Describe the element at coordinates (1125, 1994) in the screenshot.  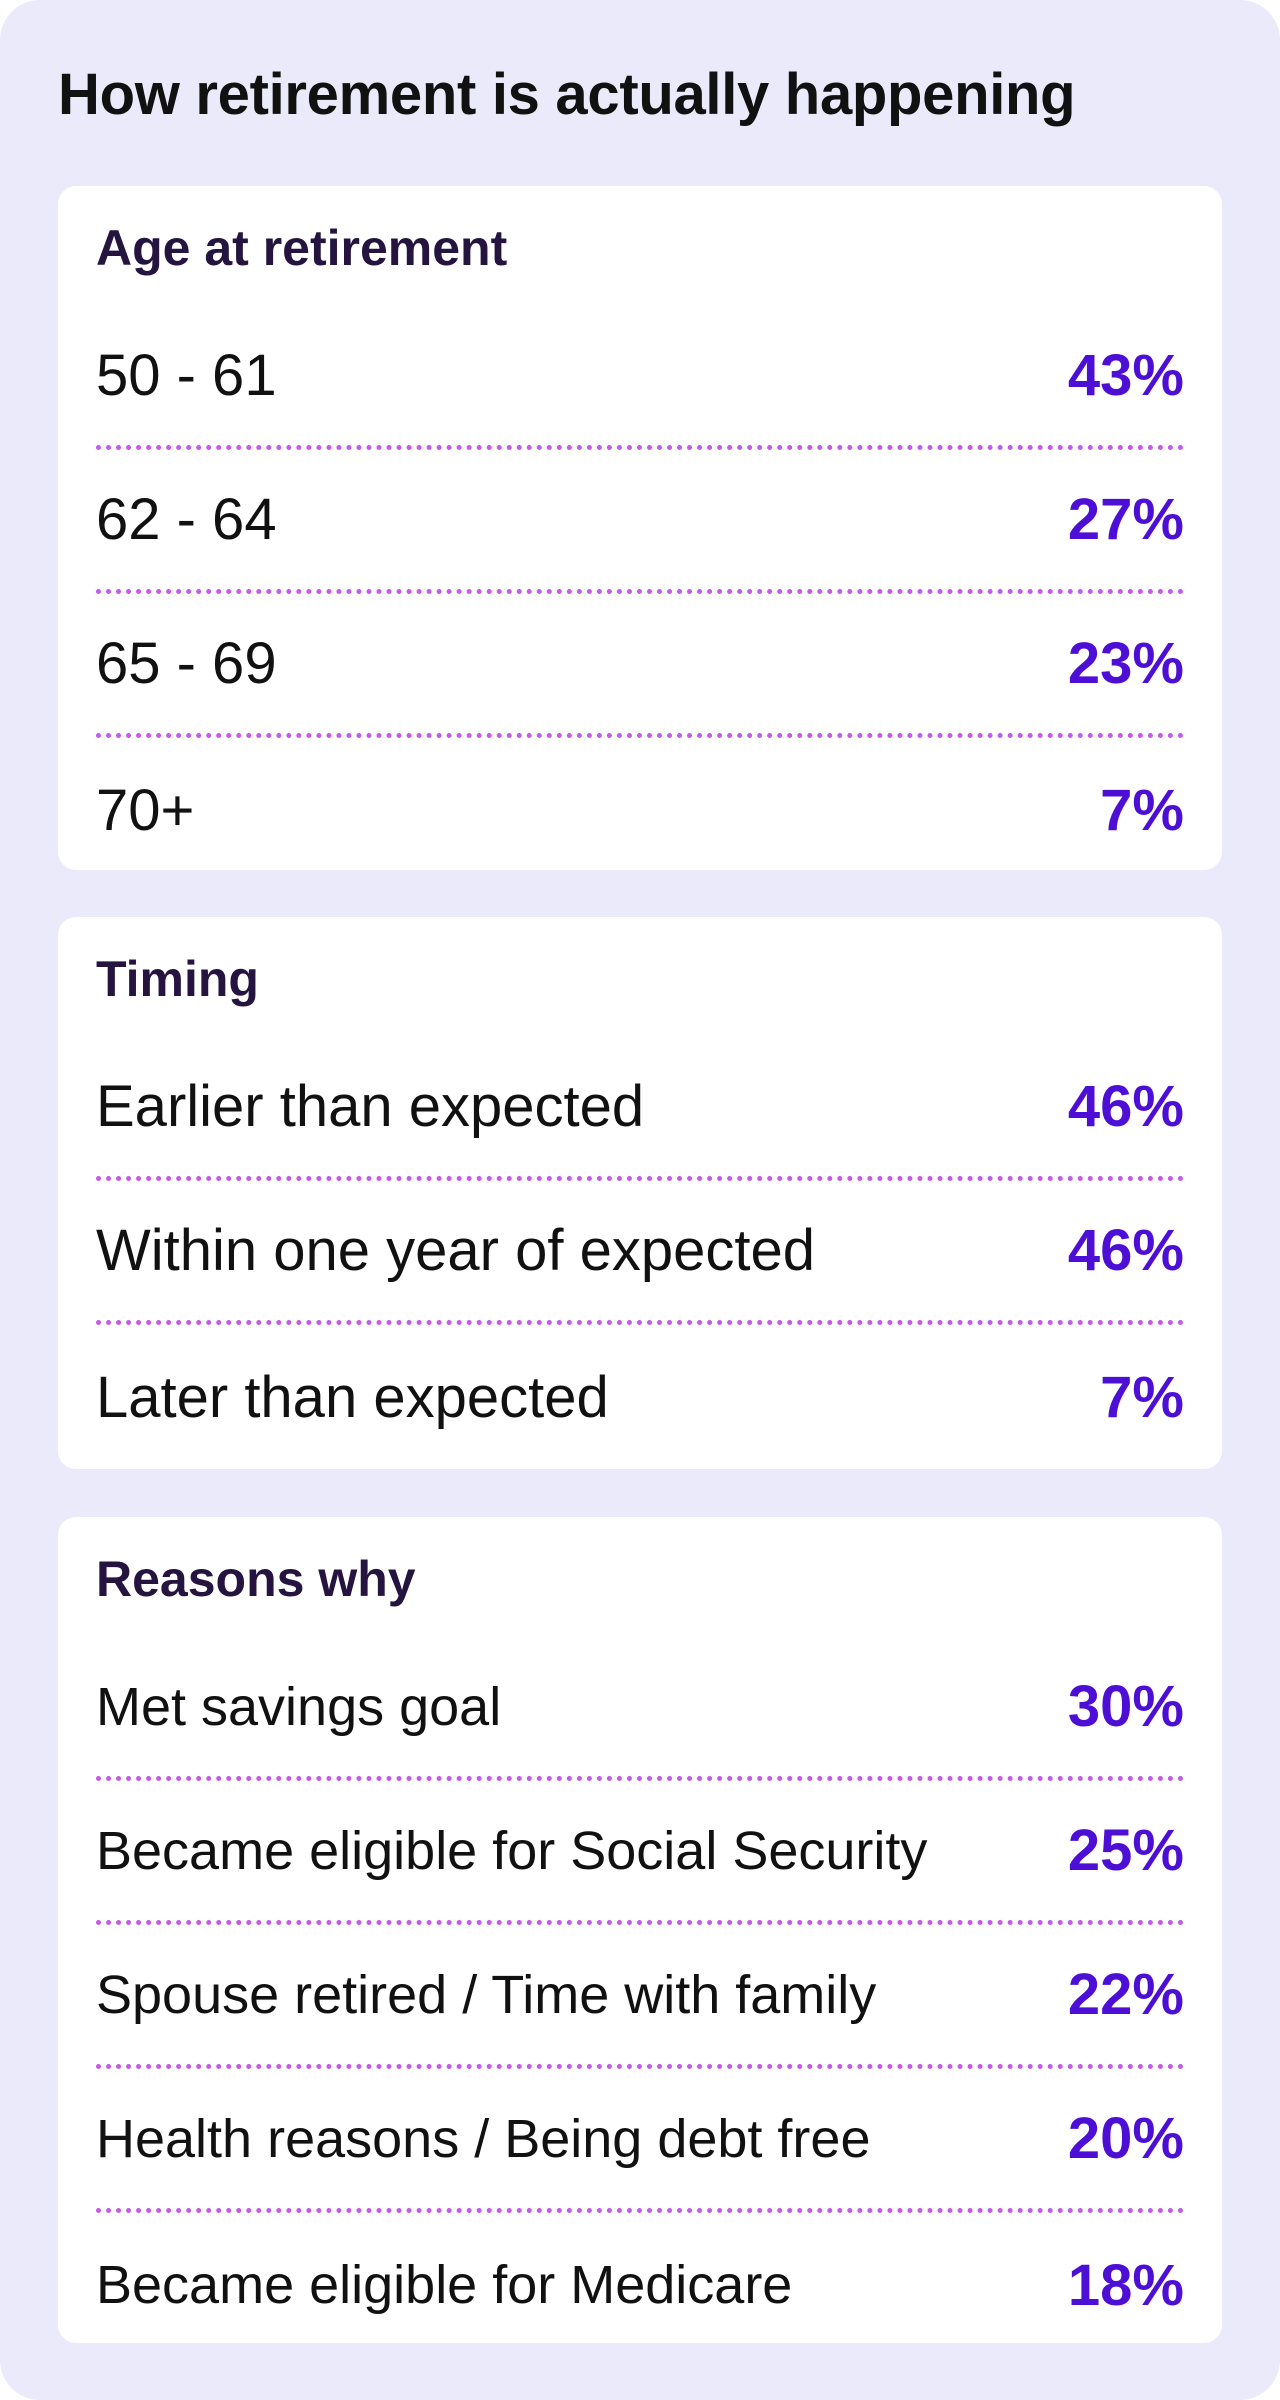
I see `row-value: 22%` at that location.